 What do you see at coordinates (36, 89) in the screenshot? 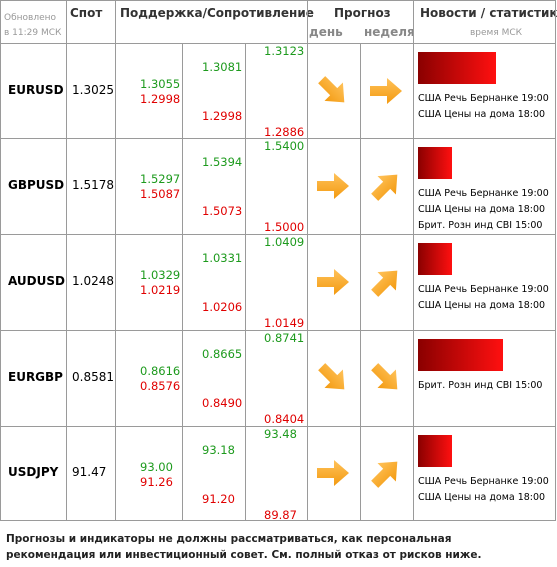
I see `pair: EURUSD` at bounding box center [36, 89].